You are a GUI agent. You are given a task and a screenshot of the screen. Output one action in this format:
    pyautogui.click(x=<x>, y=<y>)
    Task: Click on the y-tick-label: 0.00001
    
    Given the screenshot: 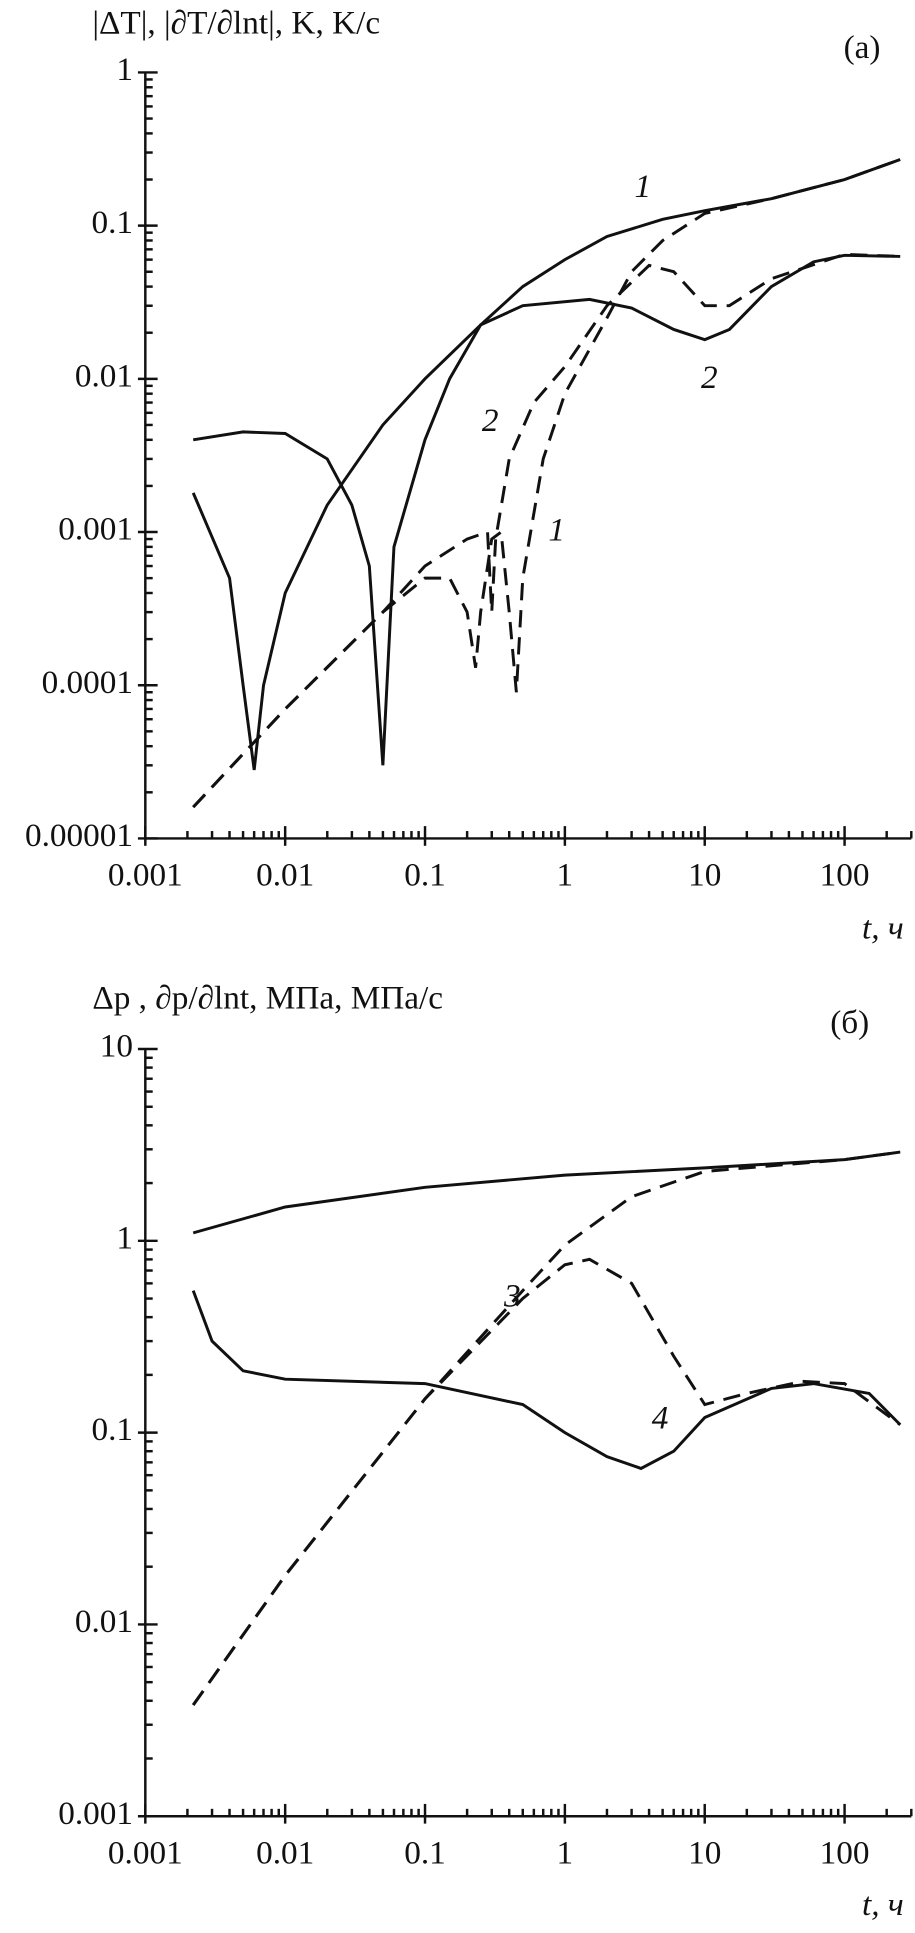 What is the action you would take?
    pyautogui.click(x=79, y=835)
    